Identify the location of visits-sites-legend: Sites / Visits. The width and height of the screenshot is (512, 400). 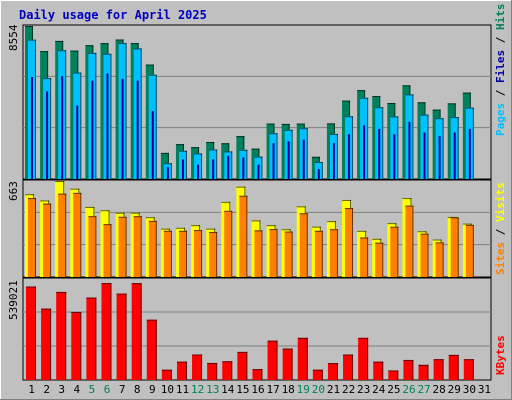
(500, 228).